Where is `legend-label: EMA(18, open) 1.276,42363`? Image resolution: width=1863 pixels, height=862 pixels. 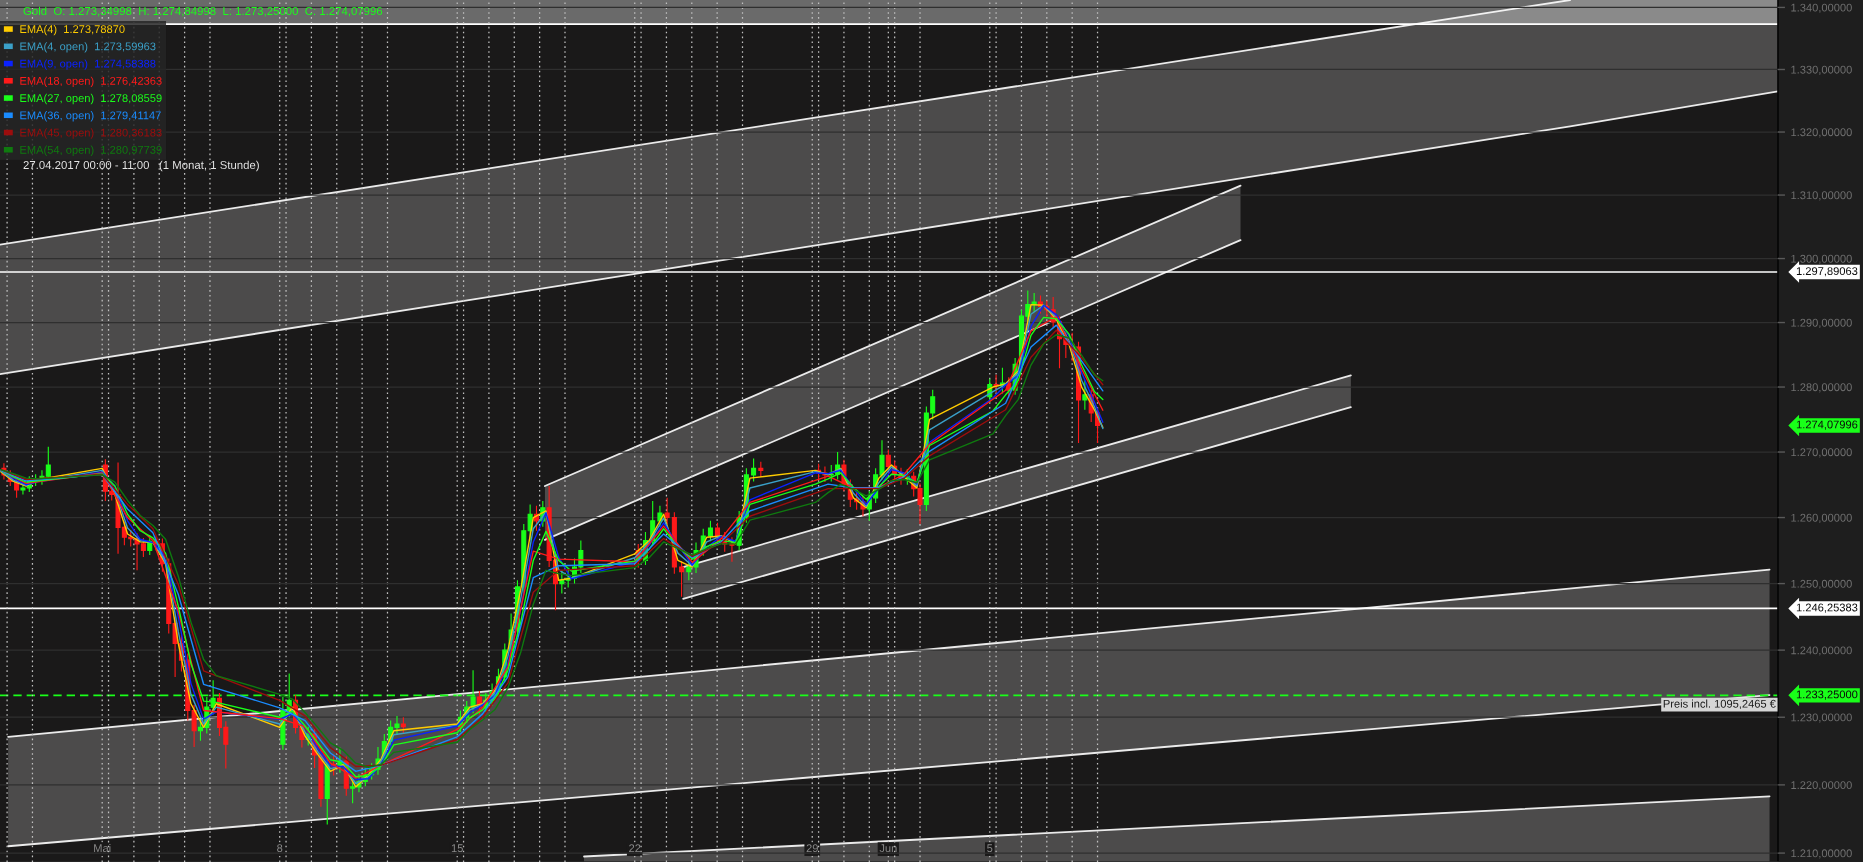
legend-label: EMA(18, open) 1.276,42363 is located at coordinates (91, 81).